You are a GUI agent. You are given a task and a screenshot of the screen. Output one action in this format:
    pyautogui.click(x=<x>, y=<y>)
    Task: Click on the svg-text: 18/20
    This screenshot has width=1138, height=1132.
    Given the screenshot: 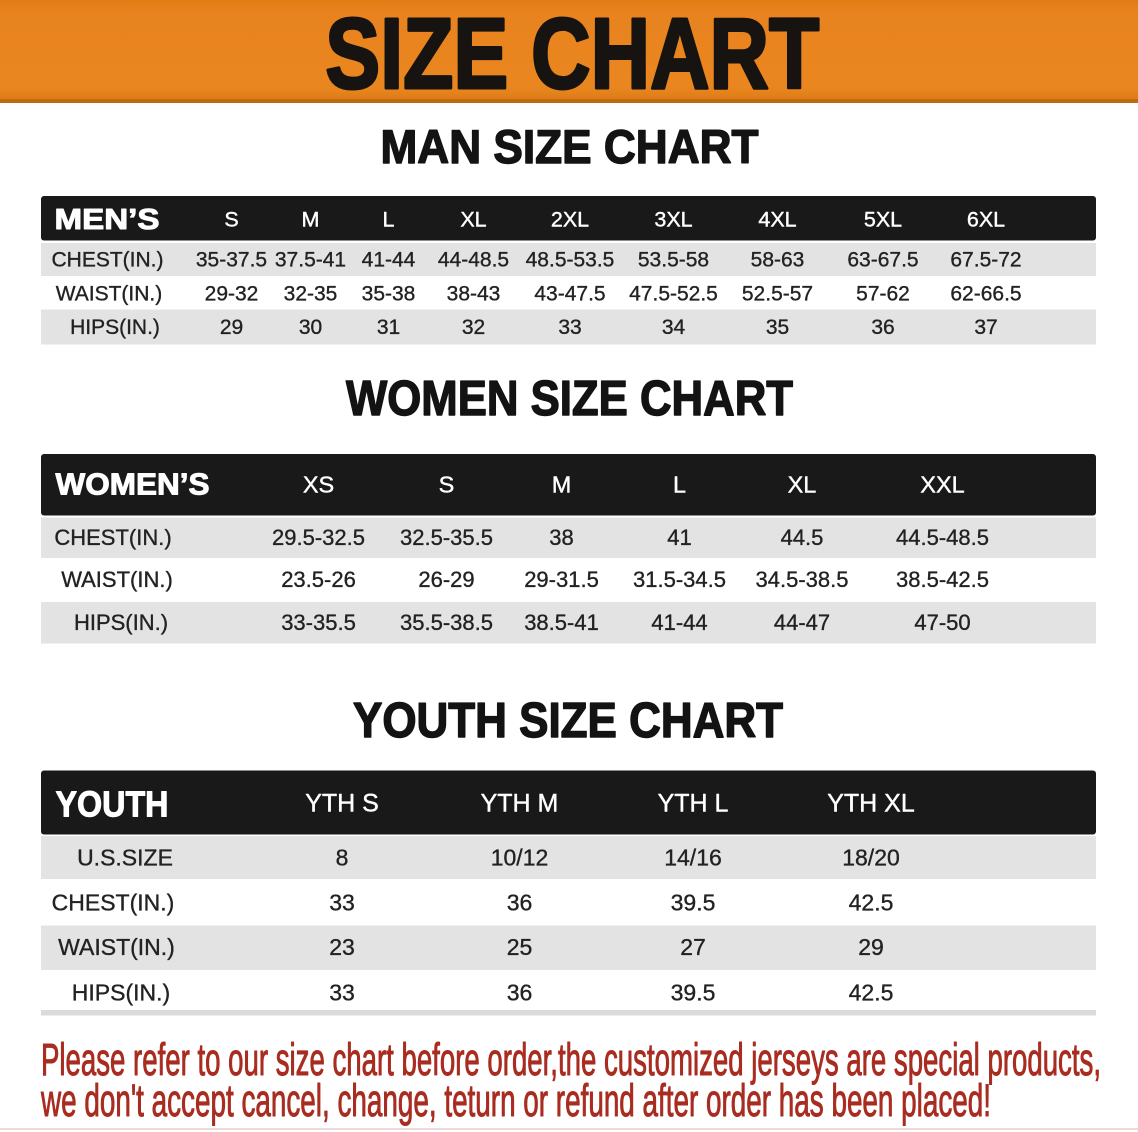 What is the action you would take?
    pyautogui.click(x=871, y=858)
    